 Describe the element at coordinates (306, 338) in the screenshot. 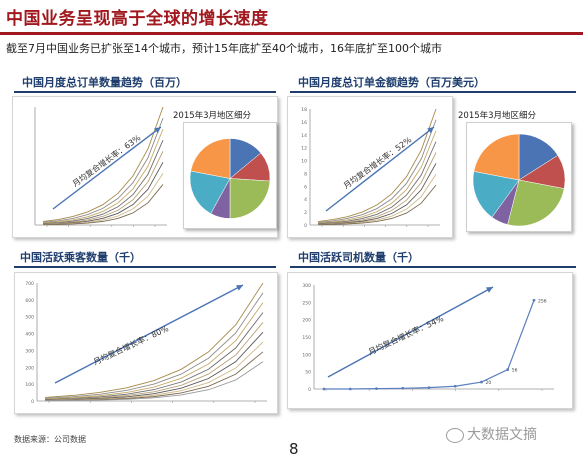

I see `y-tick-label: 150` at that location.